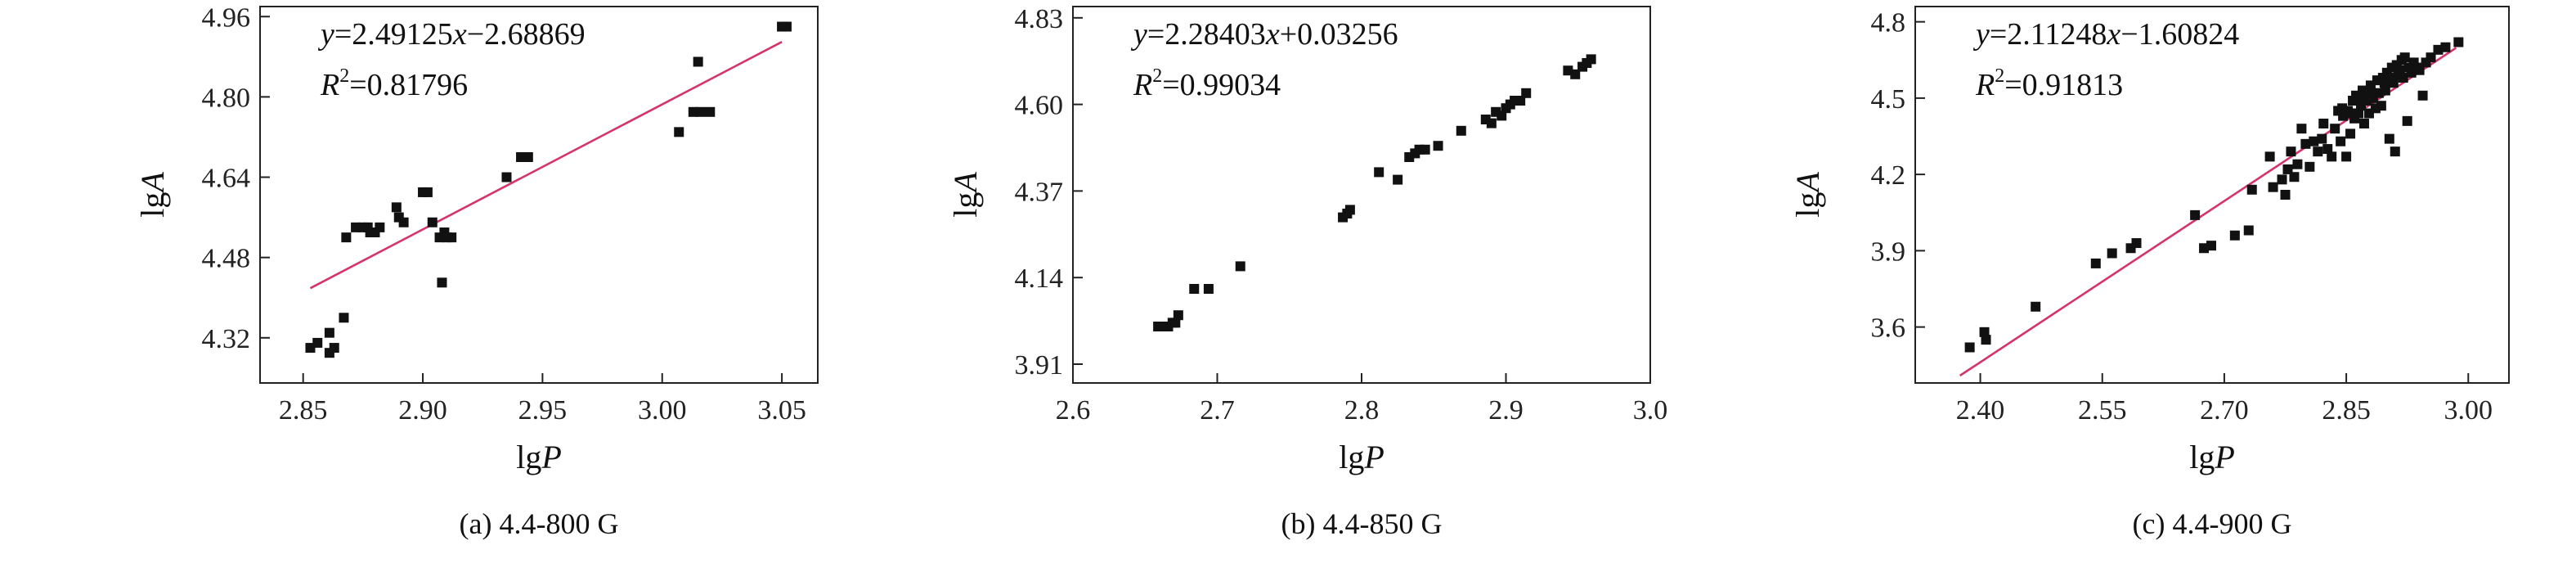  I want to click on y-tick-label: 4.5, so click(1889, 99).